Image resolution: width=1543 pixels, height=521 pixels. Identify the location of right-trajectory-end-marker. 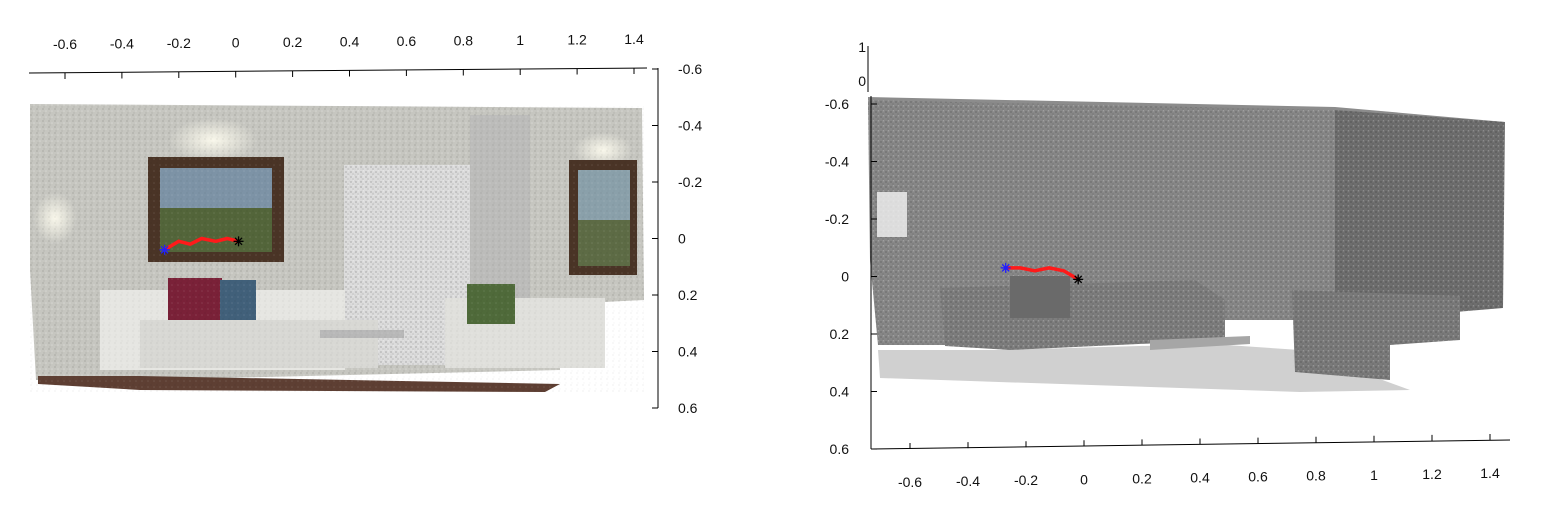
(1078, 279).